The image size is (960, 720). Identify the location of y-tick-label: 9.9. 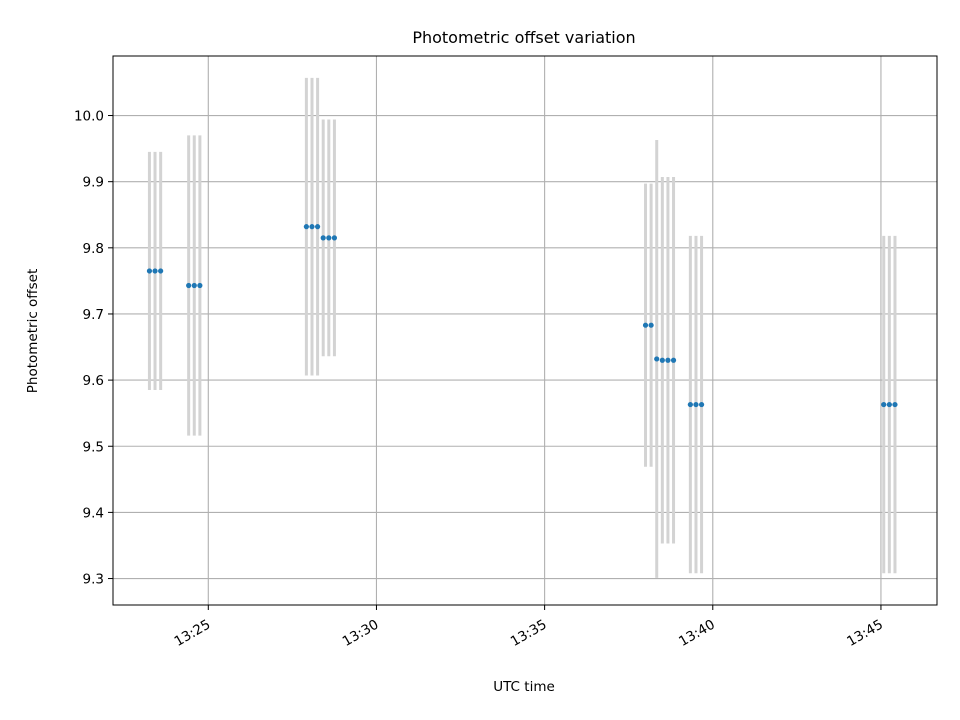
(93, 183).